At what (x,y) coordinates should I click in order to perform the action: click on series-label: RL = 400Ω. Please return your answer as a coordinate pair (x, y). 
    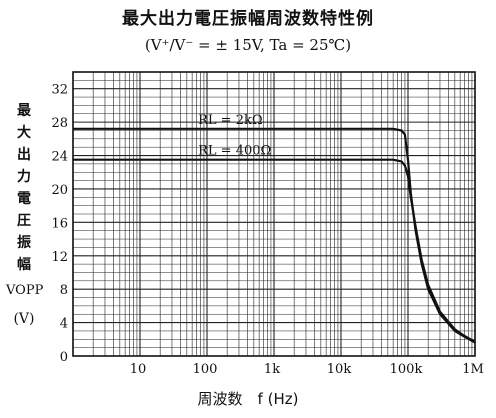
    Looking at the image, I should click on (234, 151).